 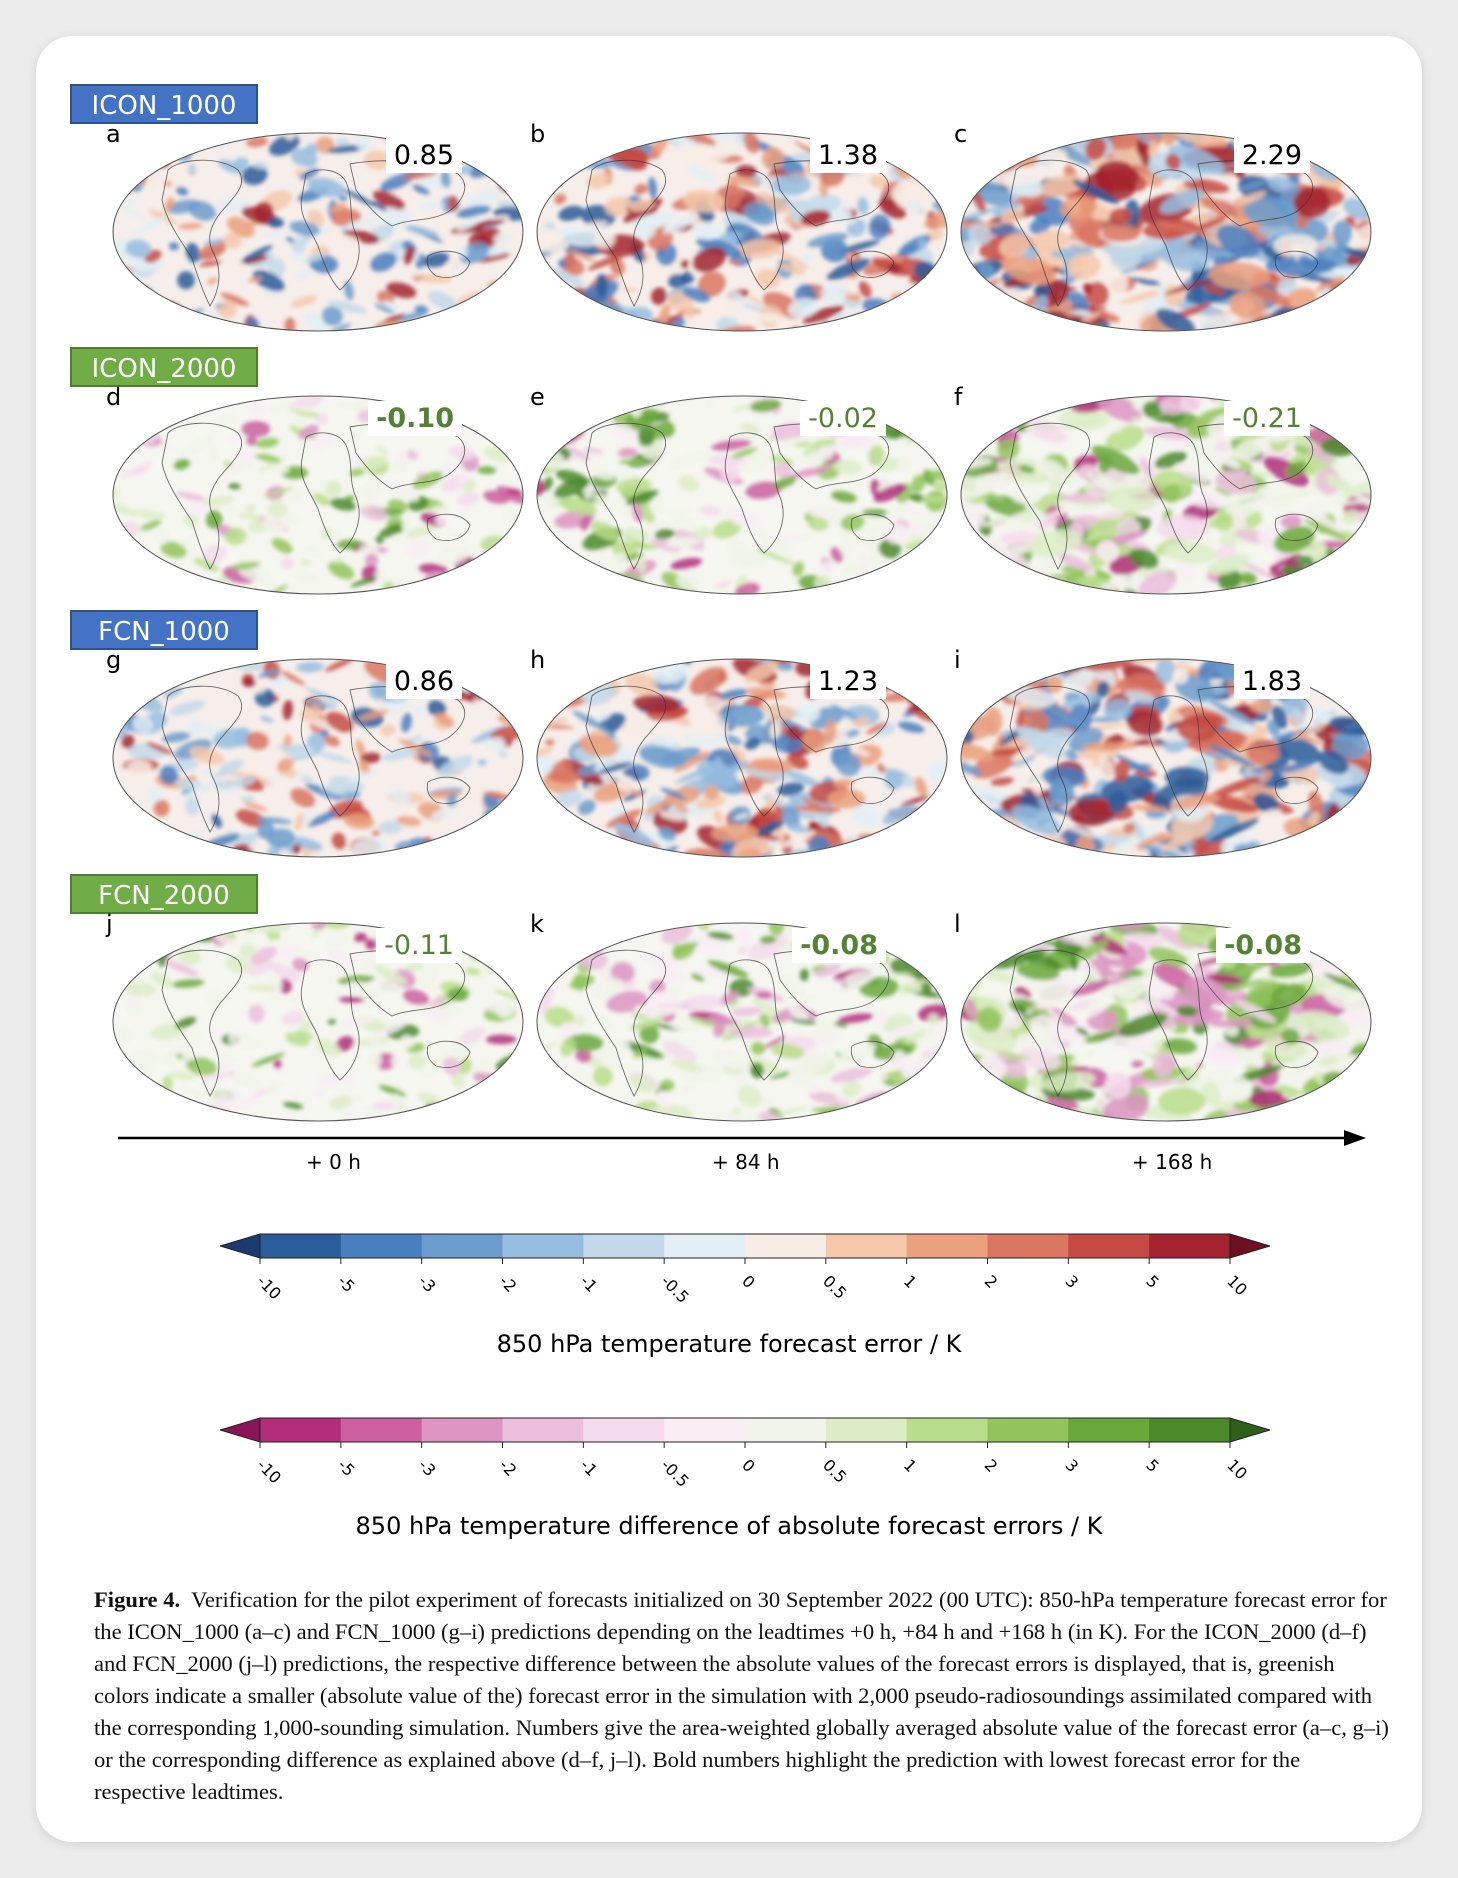 I want to click on panel-value: -0.11, so click(x=419, y=945).